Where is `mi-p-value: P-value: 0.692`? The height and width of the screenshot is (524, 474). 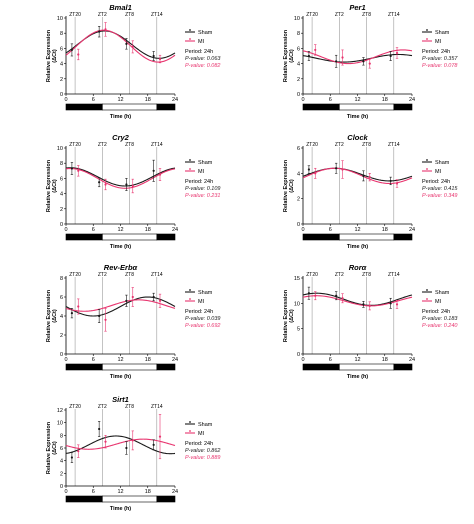 mi-p-value: P-value: 0.692 is located at coordinates (202, 326).